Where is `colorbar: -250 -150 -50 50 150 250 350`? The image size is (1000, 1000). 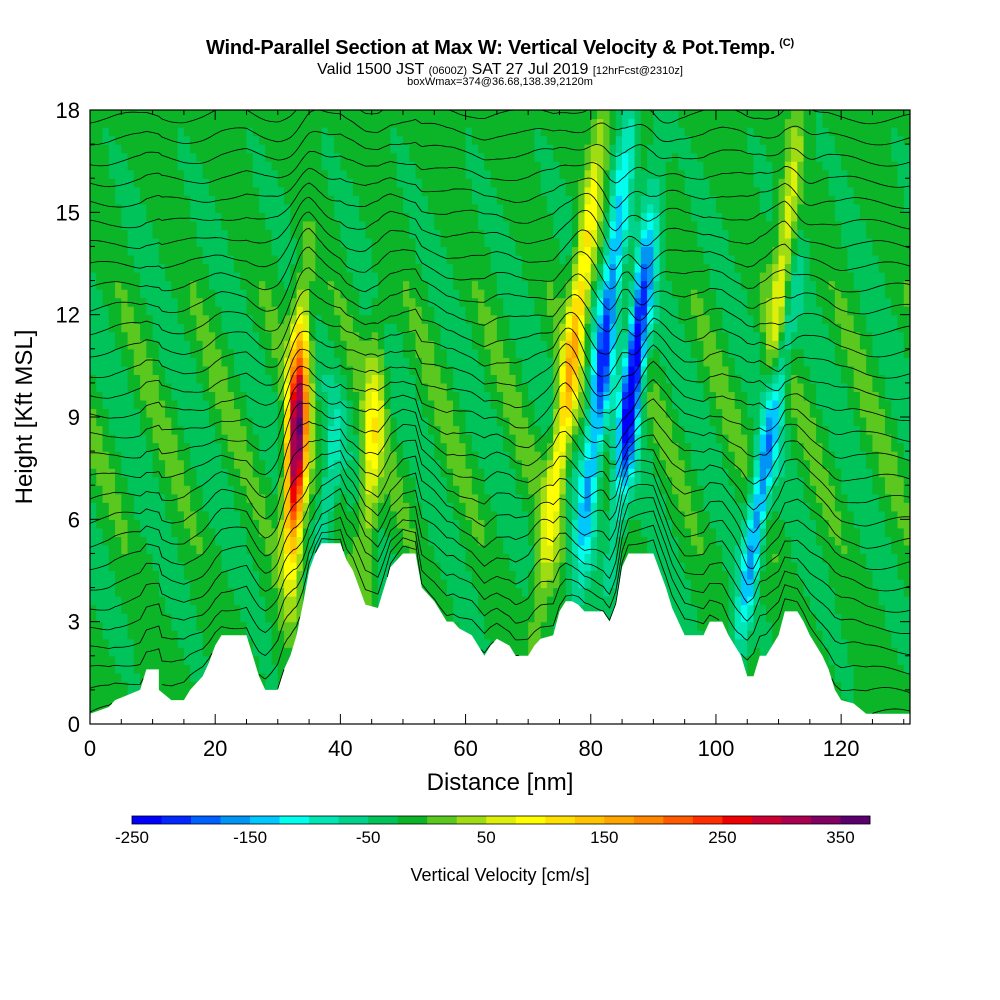 colorbar: -250 -150 -50 50 150 250 350 is located at coordinates (493, 831).